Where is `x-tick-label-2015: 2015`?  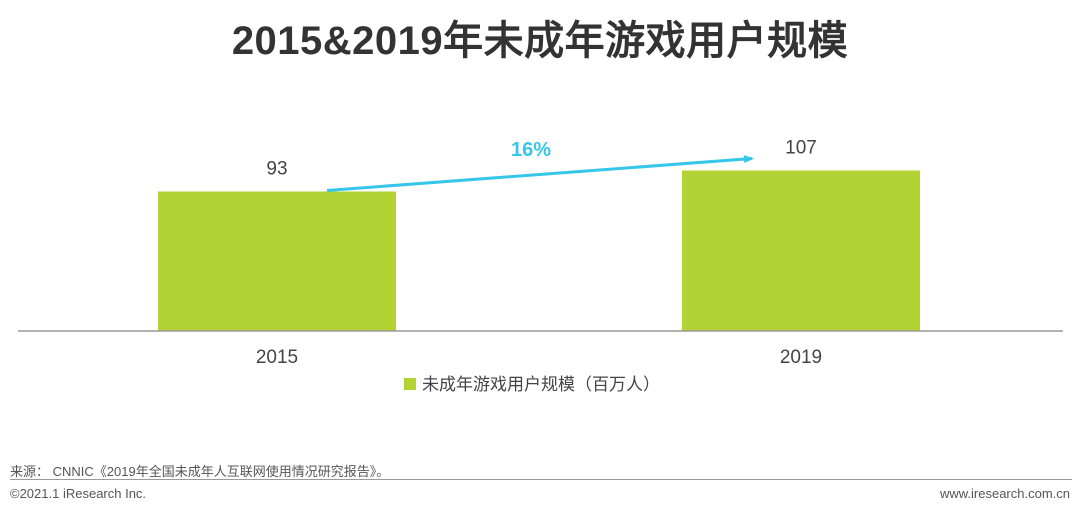 x-tick-label-2015: 2015 is located at coordinates (277, 357).